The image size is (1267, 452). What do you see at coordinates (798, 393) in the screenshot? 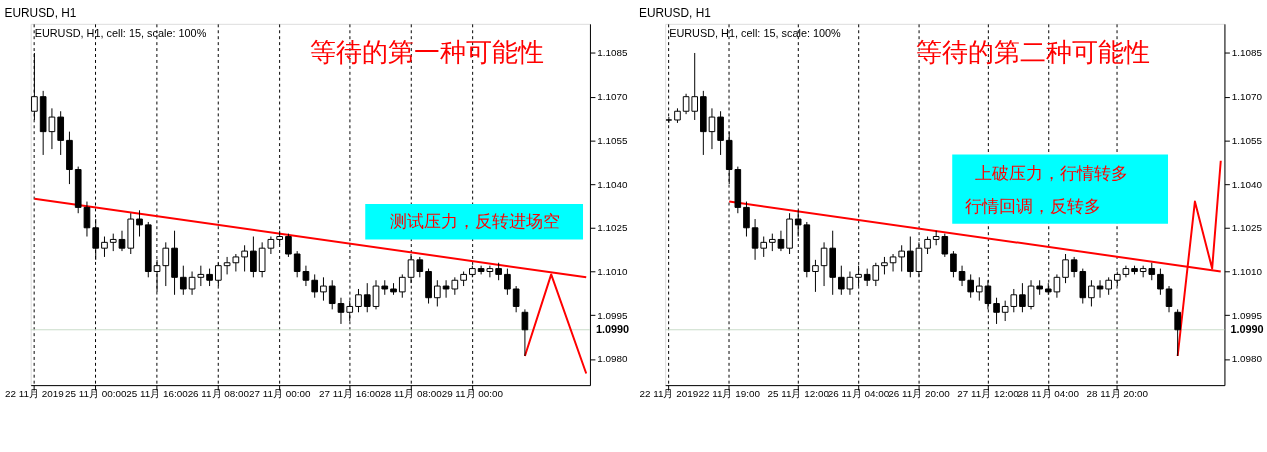
I see `x-tick-label: 25 11月 12:00` at bounding box center [798, 393].